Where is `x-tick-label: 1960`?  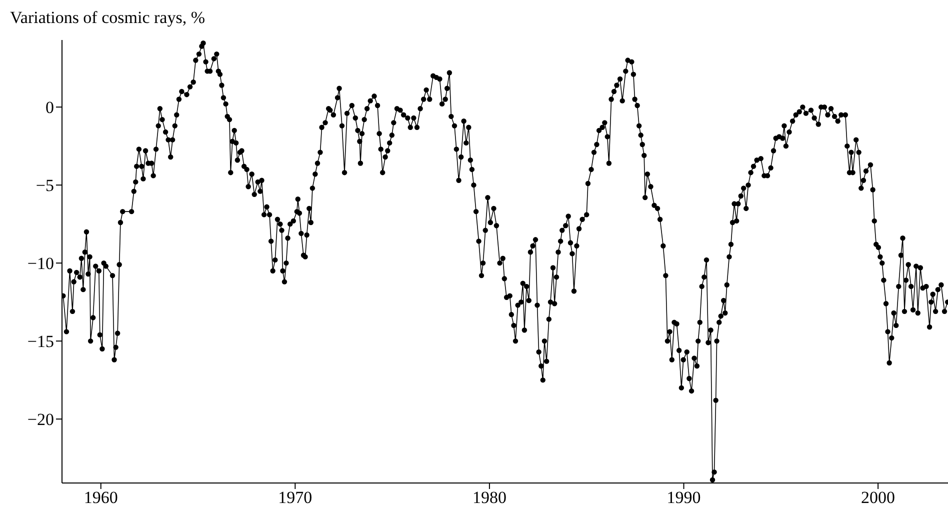 x-tick-label: 1960 is located at coordinates (101, 498).